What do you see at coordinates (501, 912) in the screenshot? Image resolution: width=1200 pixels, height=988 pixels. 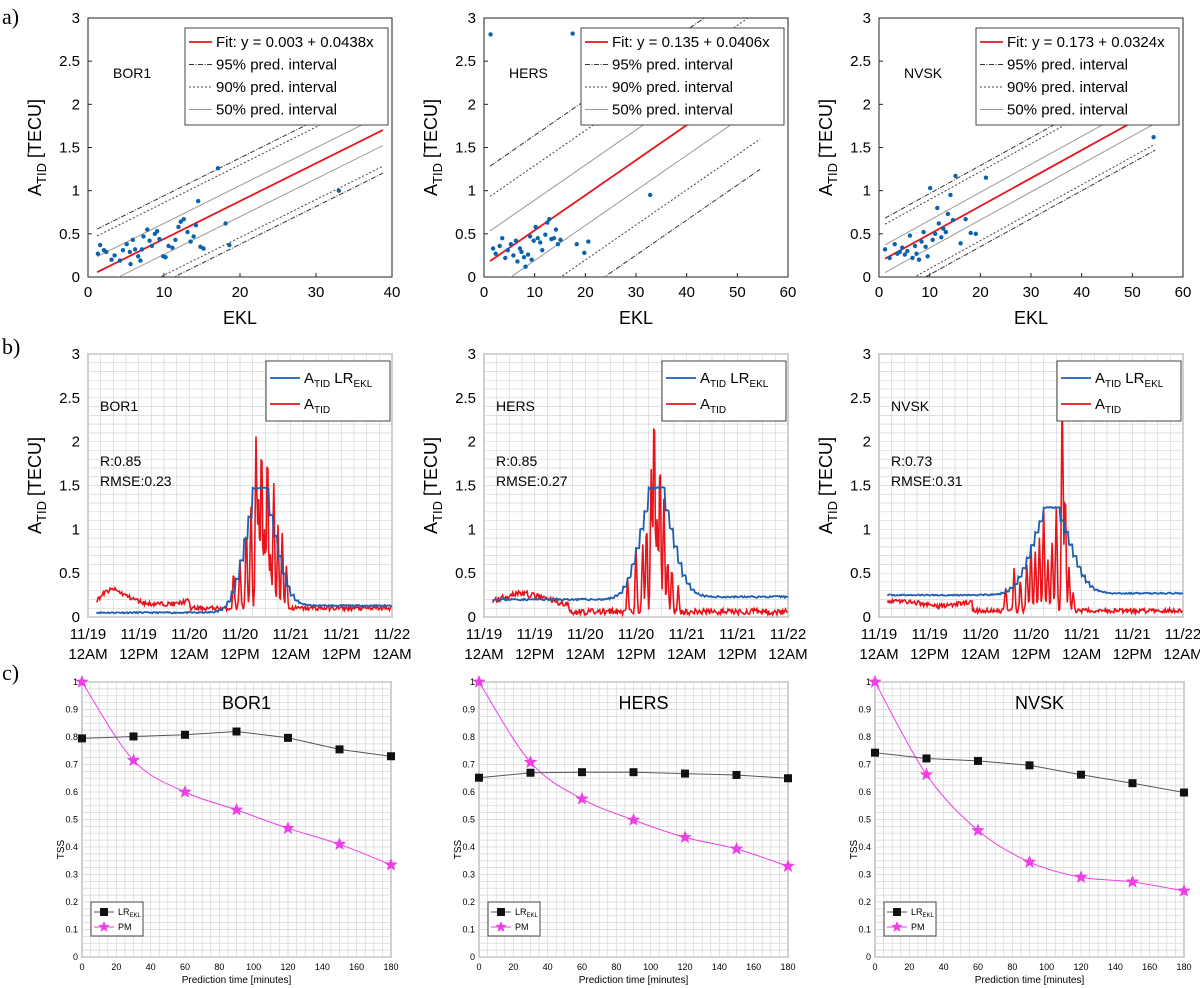 I see `legend-marker-lr` at bounding box center [501, 912].